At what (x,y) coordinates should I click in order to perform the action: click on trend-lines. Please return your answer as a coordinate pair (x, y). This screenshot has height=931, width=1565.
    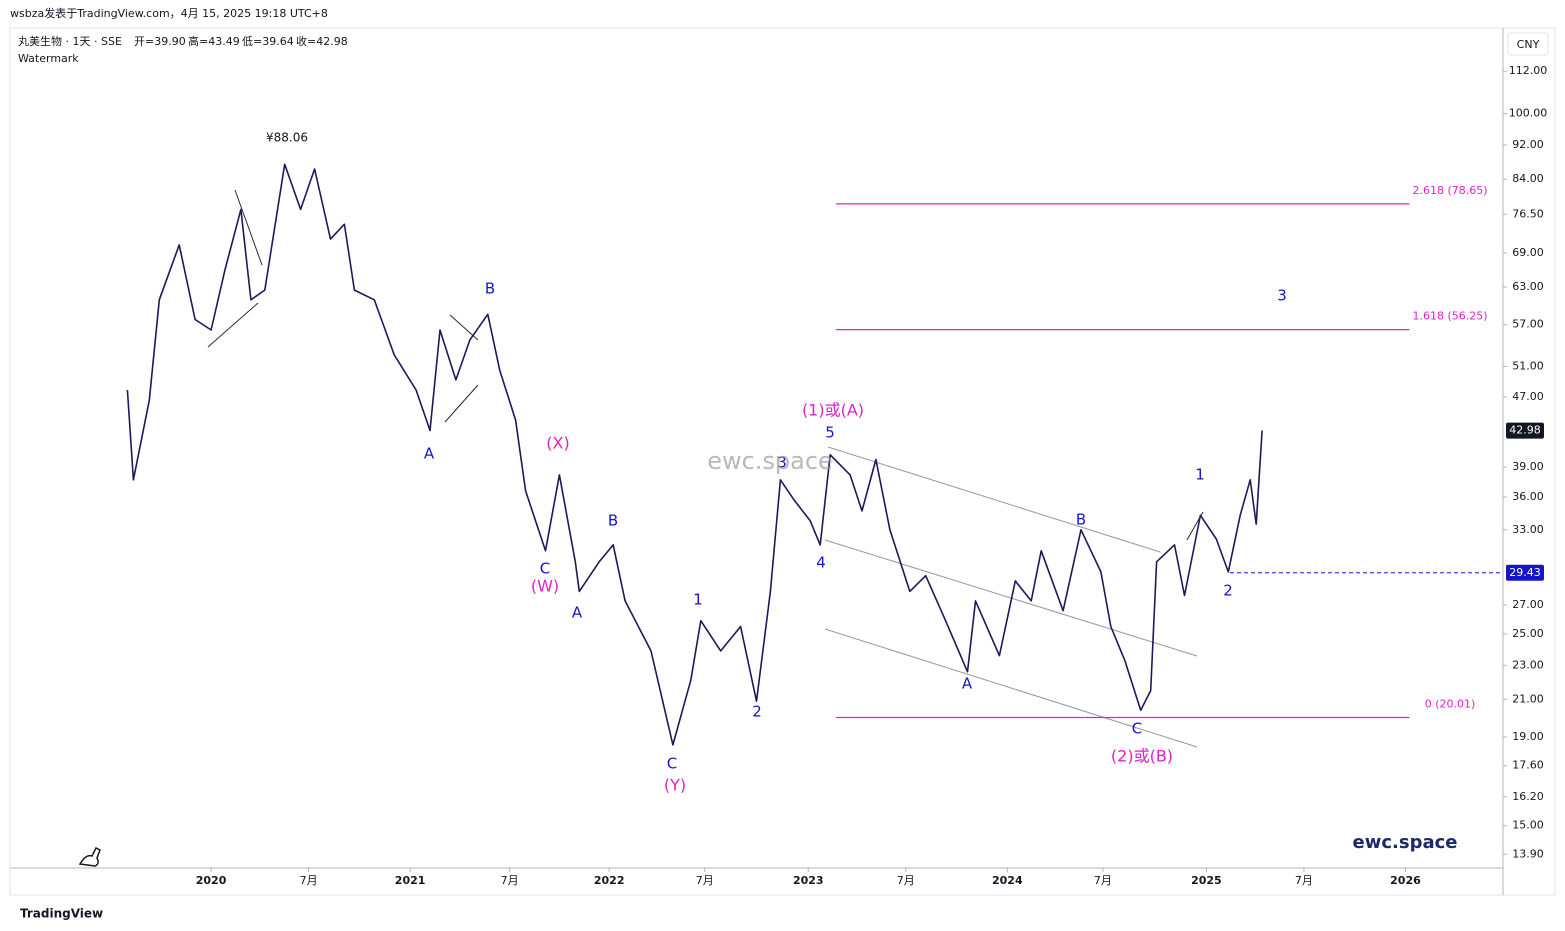
    Looking at the image, I should click on (1011, 597).